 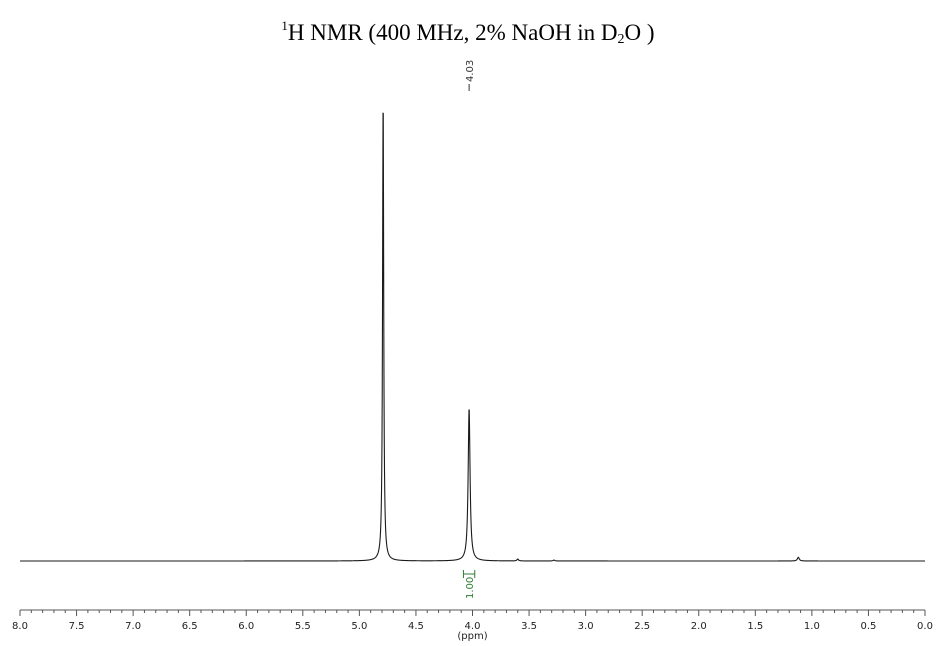 What do you see at coordinates (246, 626) in the screenshot?
I see `x-tick-label: 6.0` at bounding box center [246, 626].